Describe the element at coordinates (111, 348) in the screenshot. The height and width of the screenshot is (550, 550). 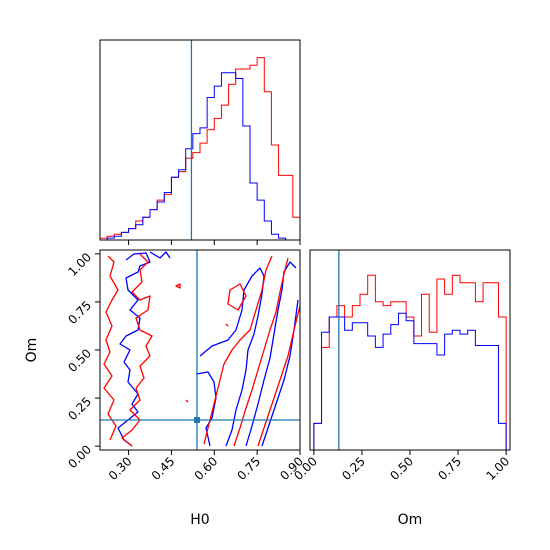
I see `contour-red-left-outer` at that location.